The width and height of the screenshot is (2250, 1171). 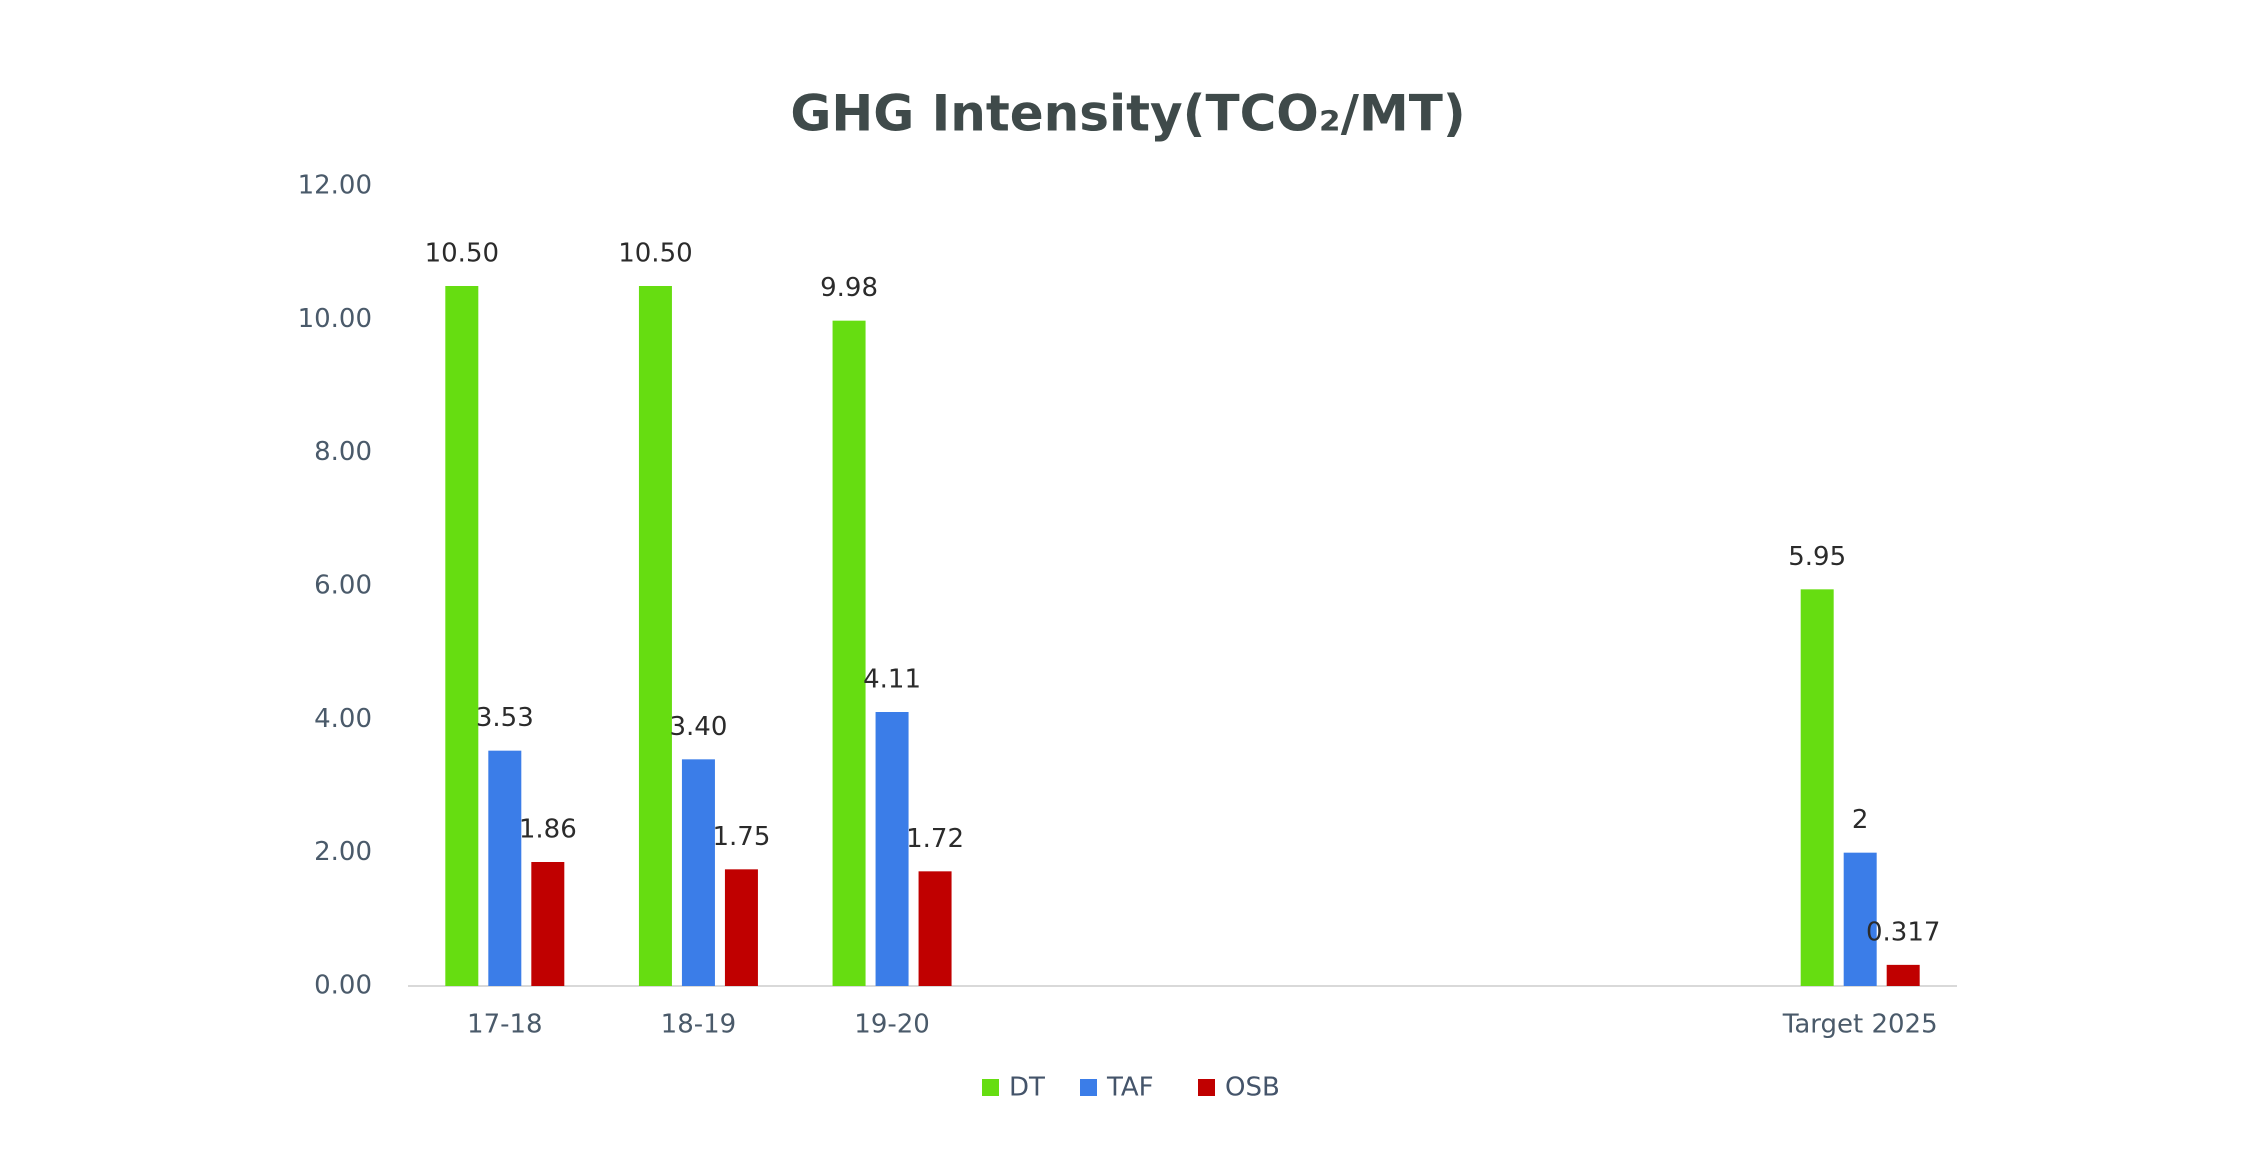 What do you see at coordinates (335, 186) in the screenshot?
I see `y-tick-label: 12.00` at bounding box center [335, 186].